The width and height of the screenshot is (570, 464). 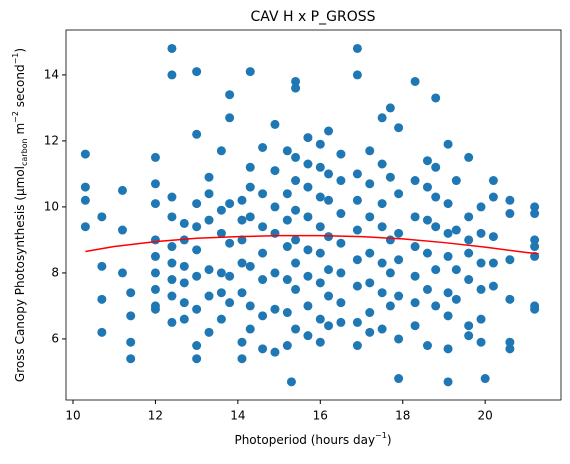 What do you see at coordinates (312, 17) in the screenshot?
I see `chart-title: CAV H x P_GROSS` at bounding box center [312, 17].